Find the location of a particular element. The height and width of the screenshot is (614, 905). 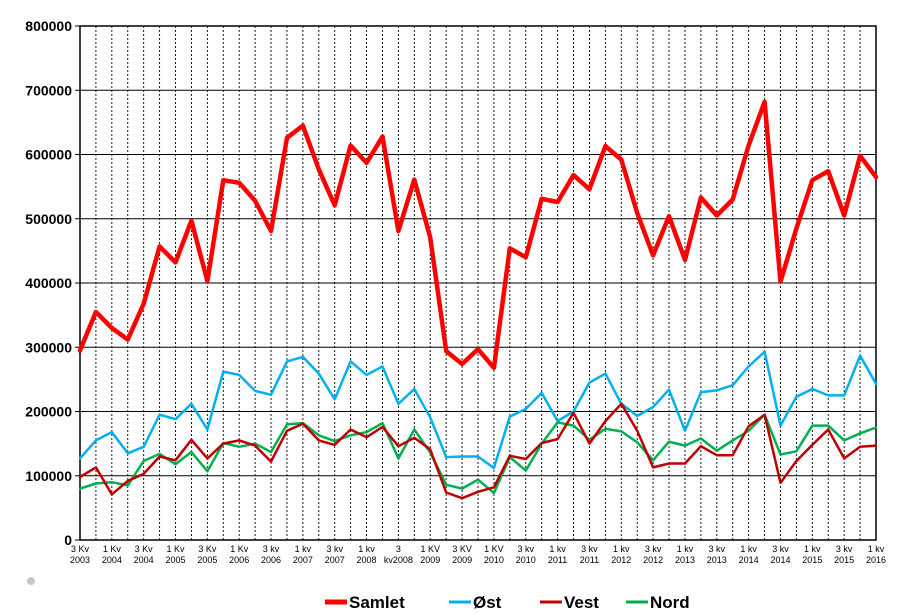

legend-label: Vest is located at coordinates (581, 602).